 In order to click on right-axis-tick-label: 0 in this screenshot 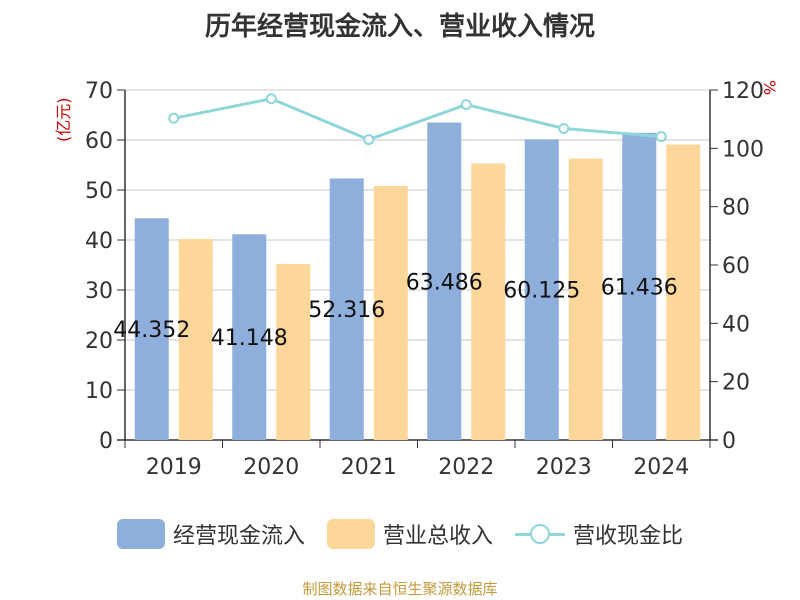, I will do `click(729, 441)`.